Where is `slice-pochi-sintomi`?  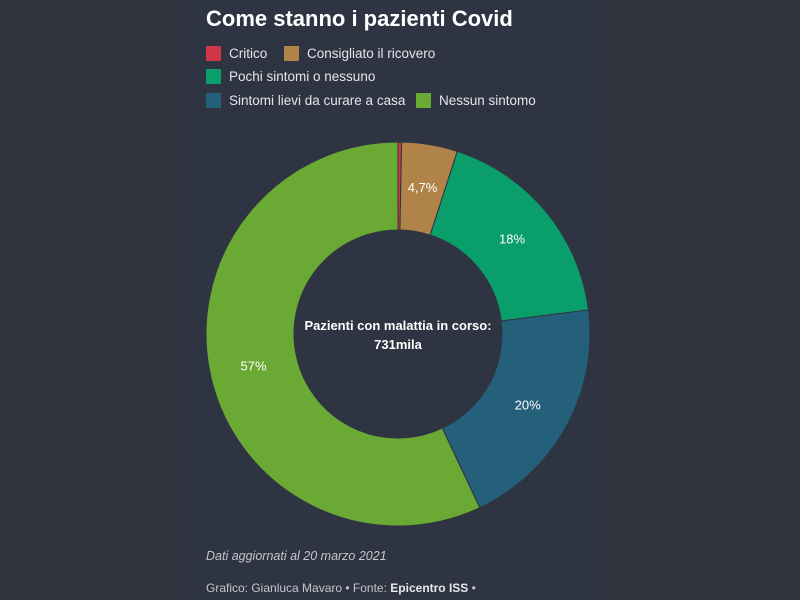 slice-pochi-sintomi is located at coordinates (509, 236).